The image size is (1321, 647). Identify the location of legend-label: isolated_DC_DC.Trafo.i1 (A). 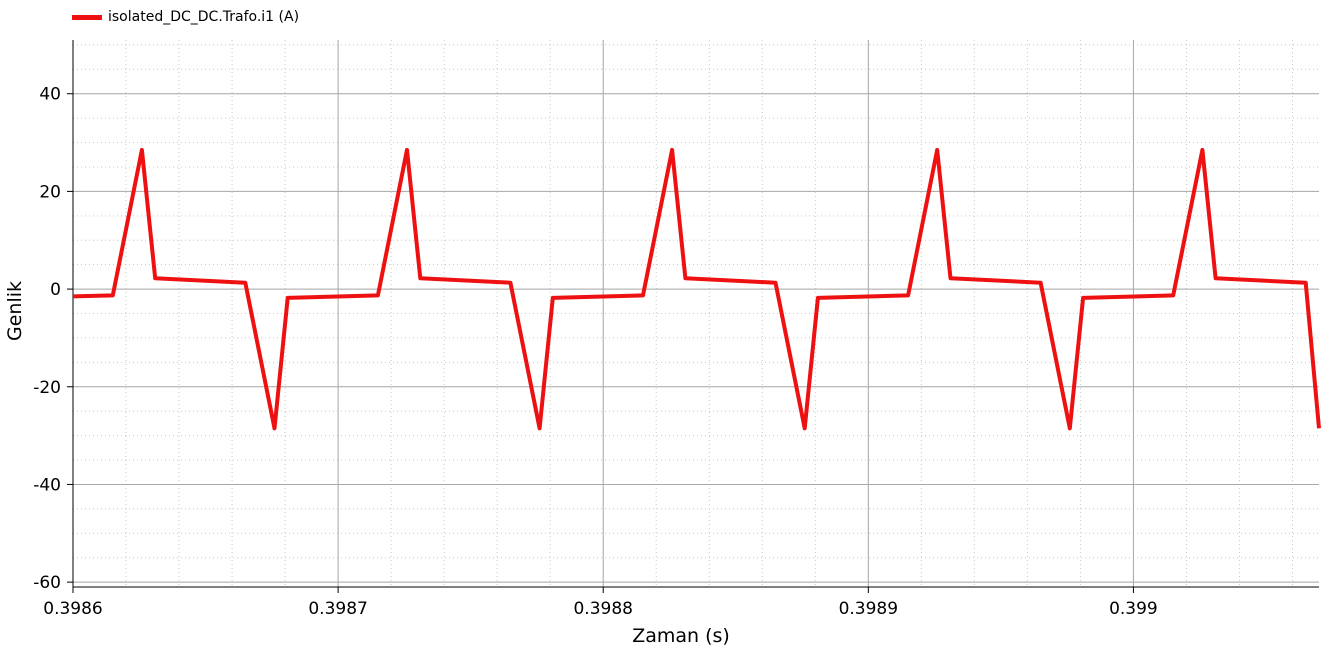
(204, 17).